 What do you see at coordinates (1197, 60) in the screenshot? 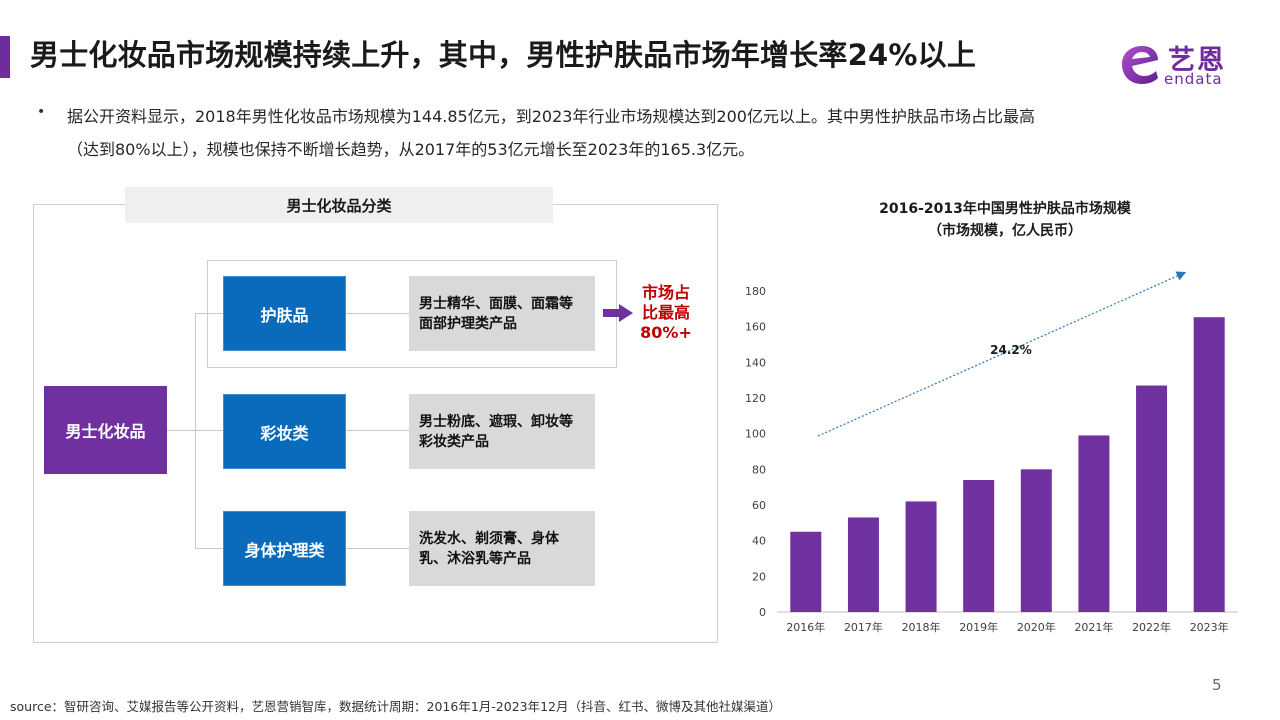
I see `logo-text-cn: 艺恩` at bounding box center [1197, 60].